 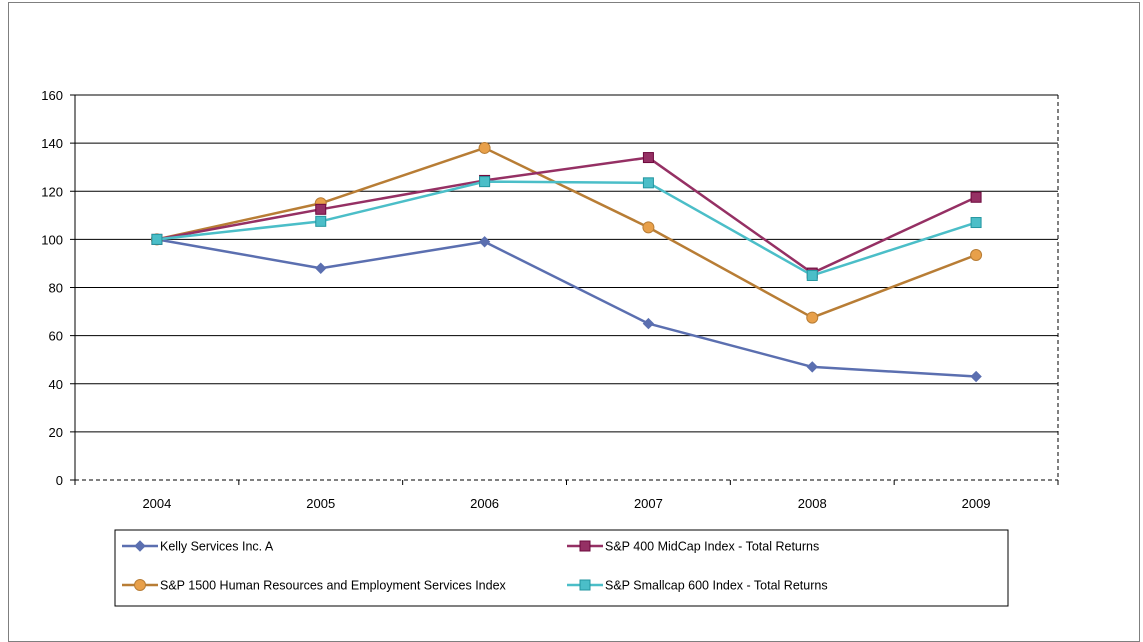 I want to click on legend-item: S&P Smallcap 600 Index - Total Returns, so click(x=697, y=586).